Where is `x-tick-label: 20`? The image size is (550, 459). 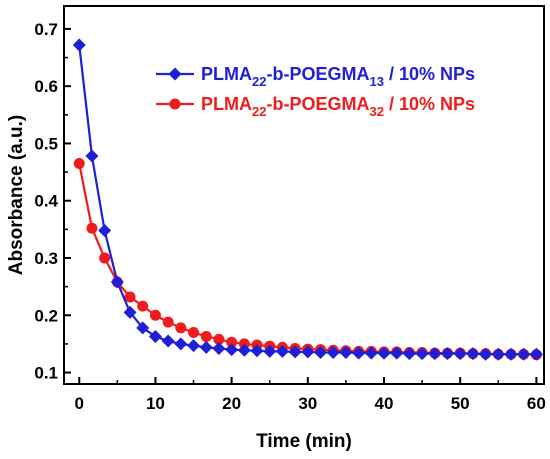 x-tick-label: 20 is located at coordinates (231, 403).